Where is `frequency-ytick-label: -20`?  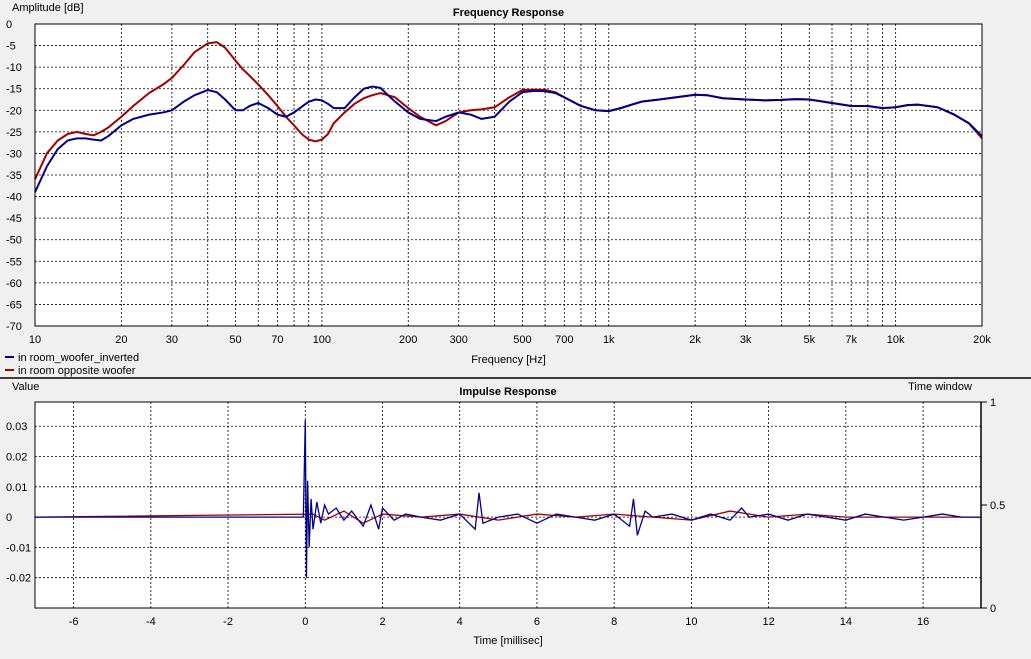
frequency-ytick-label: -20 is located at coordinates (14, 111).